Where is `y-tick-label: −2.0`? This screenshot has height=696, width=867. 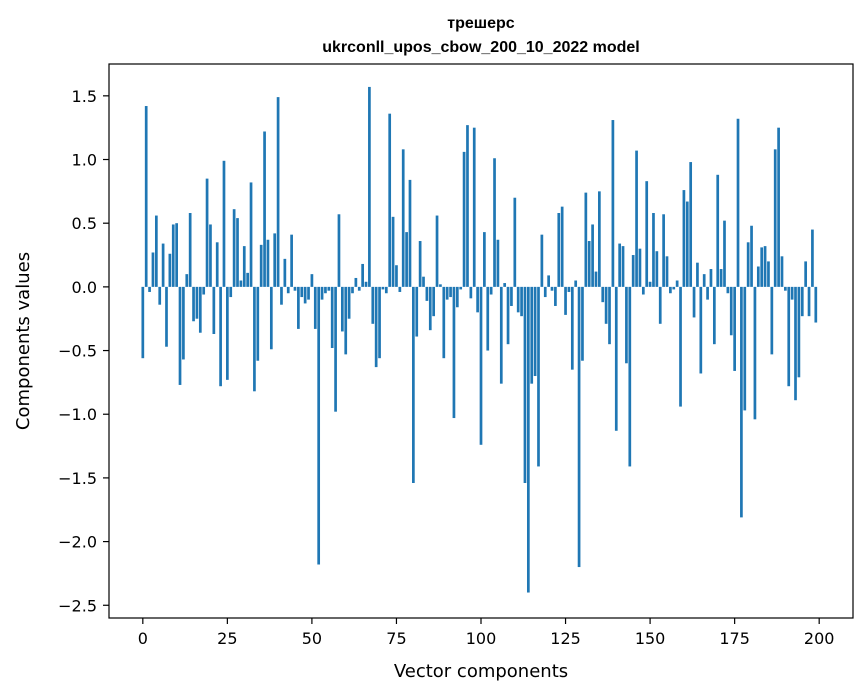
y-tick-label: −2.0 is located at coordinates (77, 542).